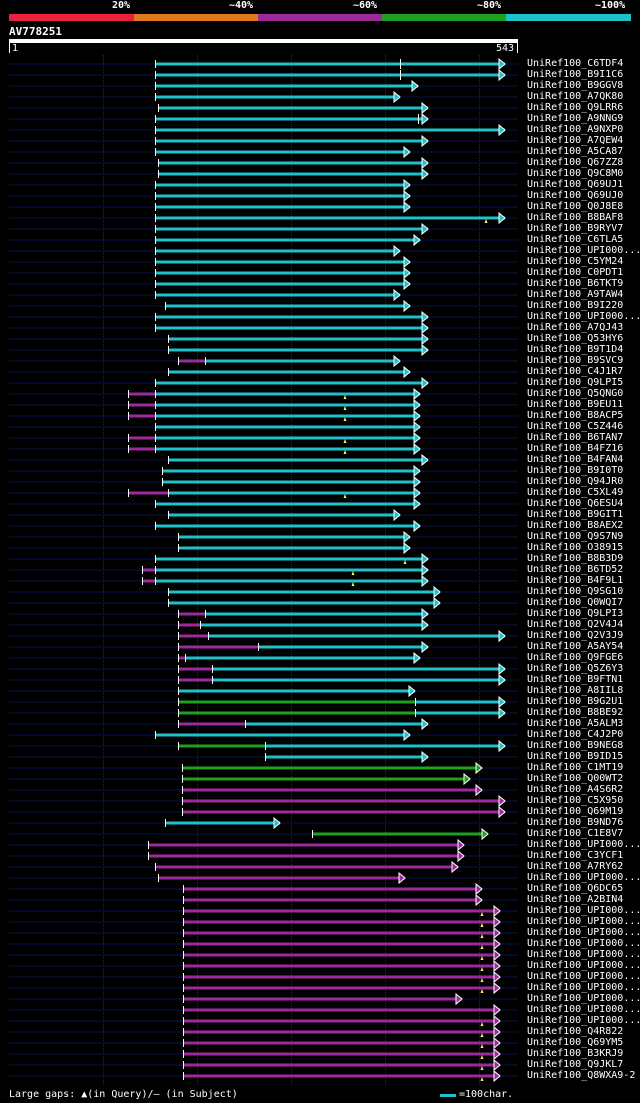 This screenshot has width=640, height=1103. What do you see at coordinates (575, 591) in the screenshot?
I see `hit-label: UniRef100_Q9SG10` at bounding box center [575, 591].